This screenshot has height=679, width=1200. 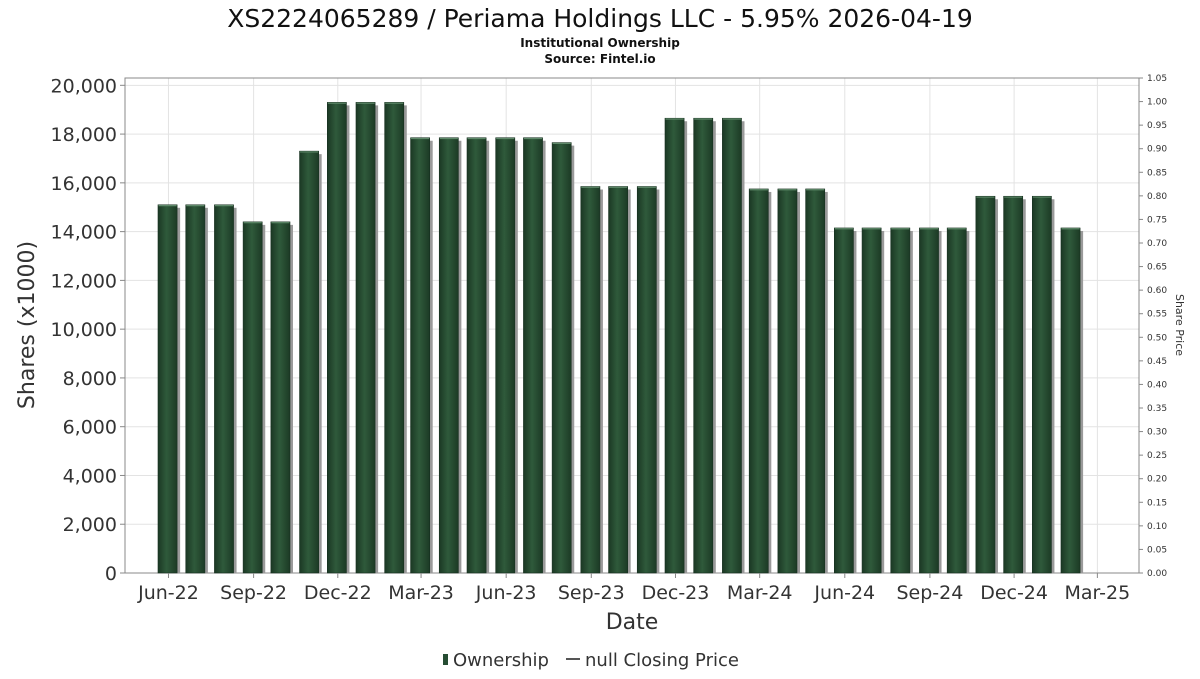 I want to click on x-tick-label: Dec-24, so click(x=1014, y=593).